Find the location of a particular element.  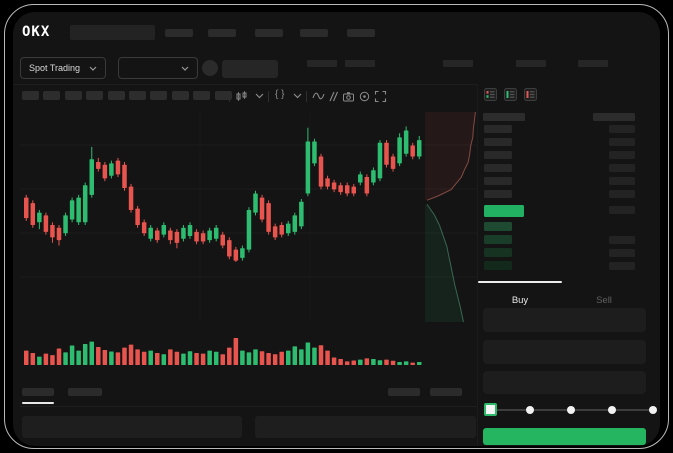

chart-type-icon is located at coordinates (241, 96).